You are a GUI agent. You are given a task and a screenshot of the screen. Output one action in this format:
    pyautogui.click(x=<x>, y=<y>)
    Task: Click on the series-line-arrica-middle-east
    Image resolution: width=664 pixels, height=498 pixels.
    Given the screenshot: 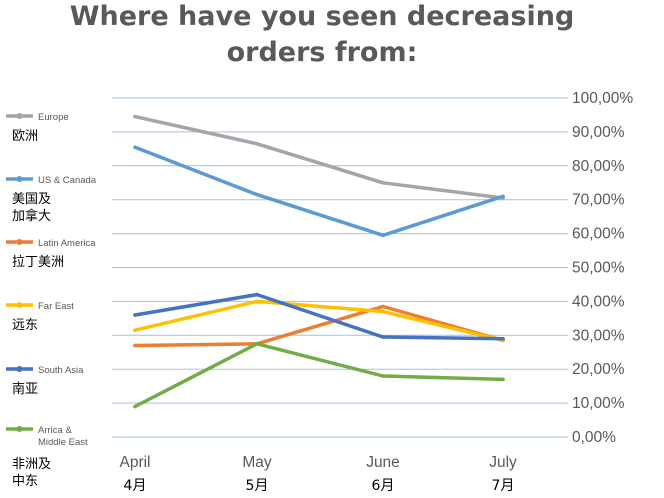 What is the action you would take?
    pyautogui.click(x=319, y=375)
    